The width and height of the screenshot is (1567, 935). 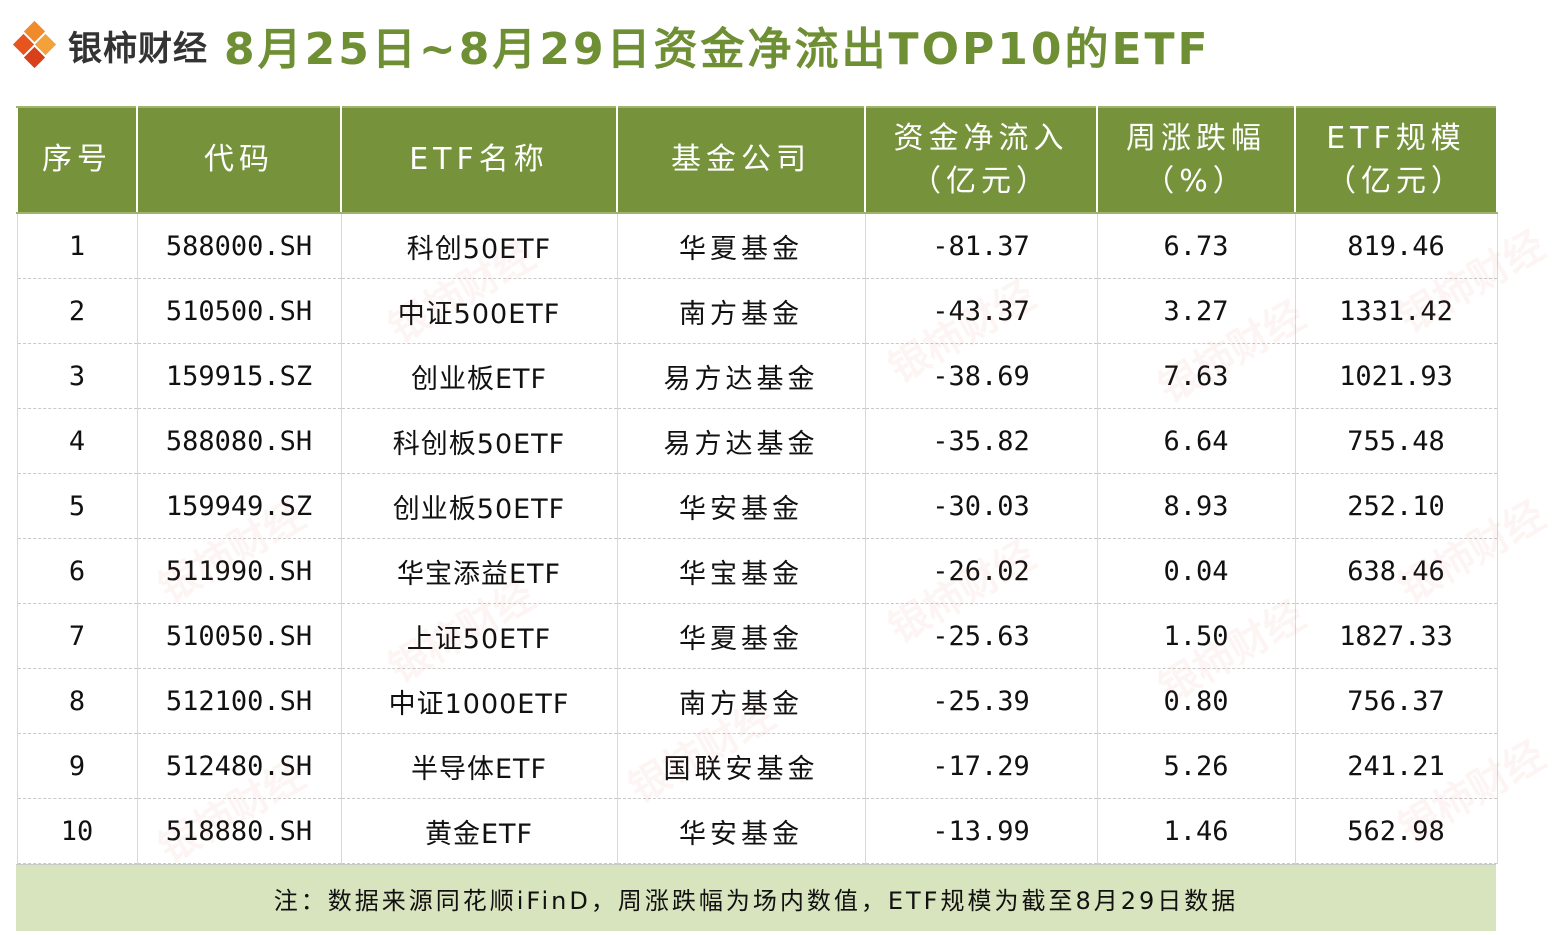 What do you see at coordinates (1396, 441) in the screenshot?
I see `etf-scale-cell: 755.48` at bounding box center [1396, 441].